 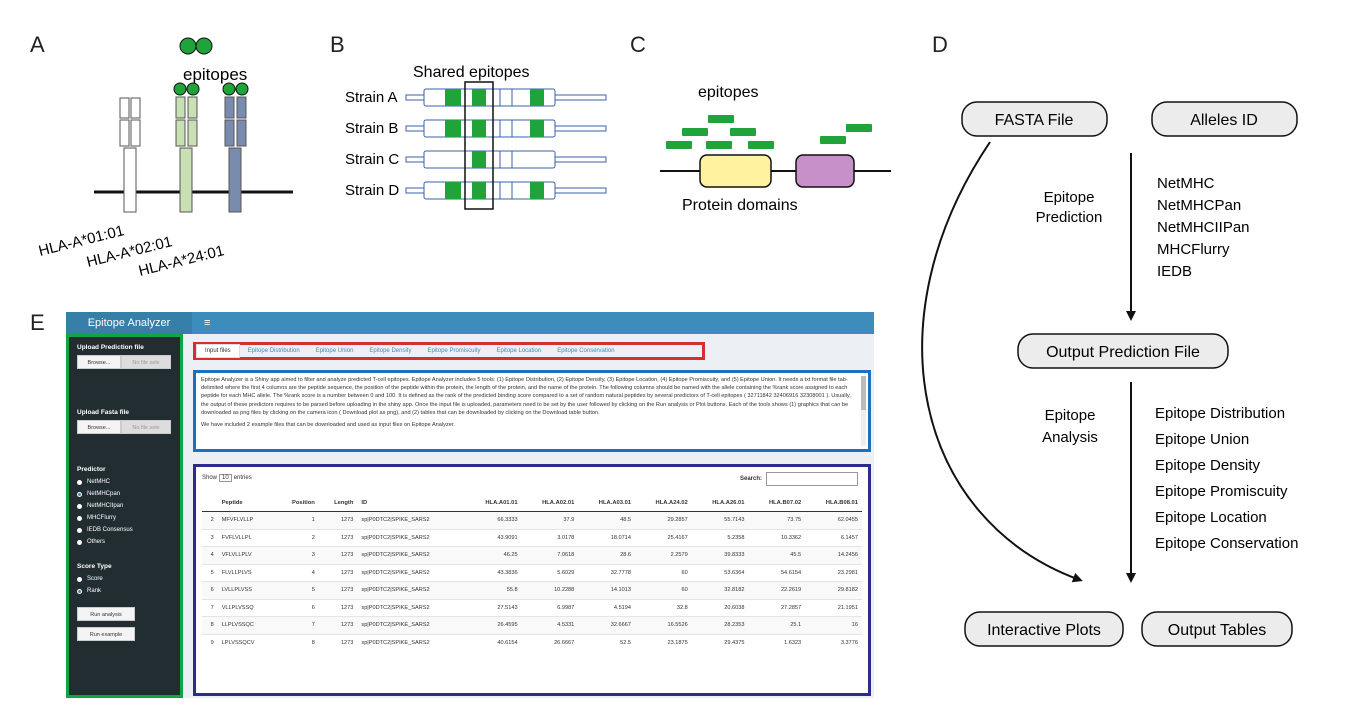 I want to click on column-header: HLA.A24.02, so click(x=663, y=503).